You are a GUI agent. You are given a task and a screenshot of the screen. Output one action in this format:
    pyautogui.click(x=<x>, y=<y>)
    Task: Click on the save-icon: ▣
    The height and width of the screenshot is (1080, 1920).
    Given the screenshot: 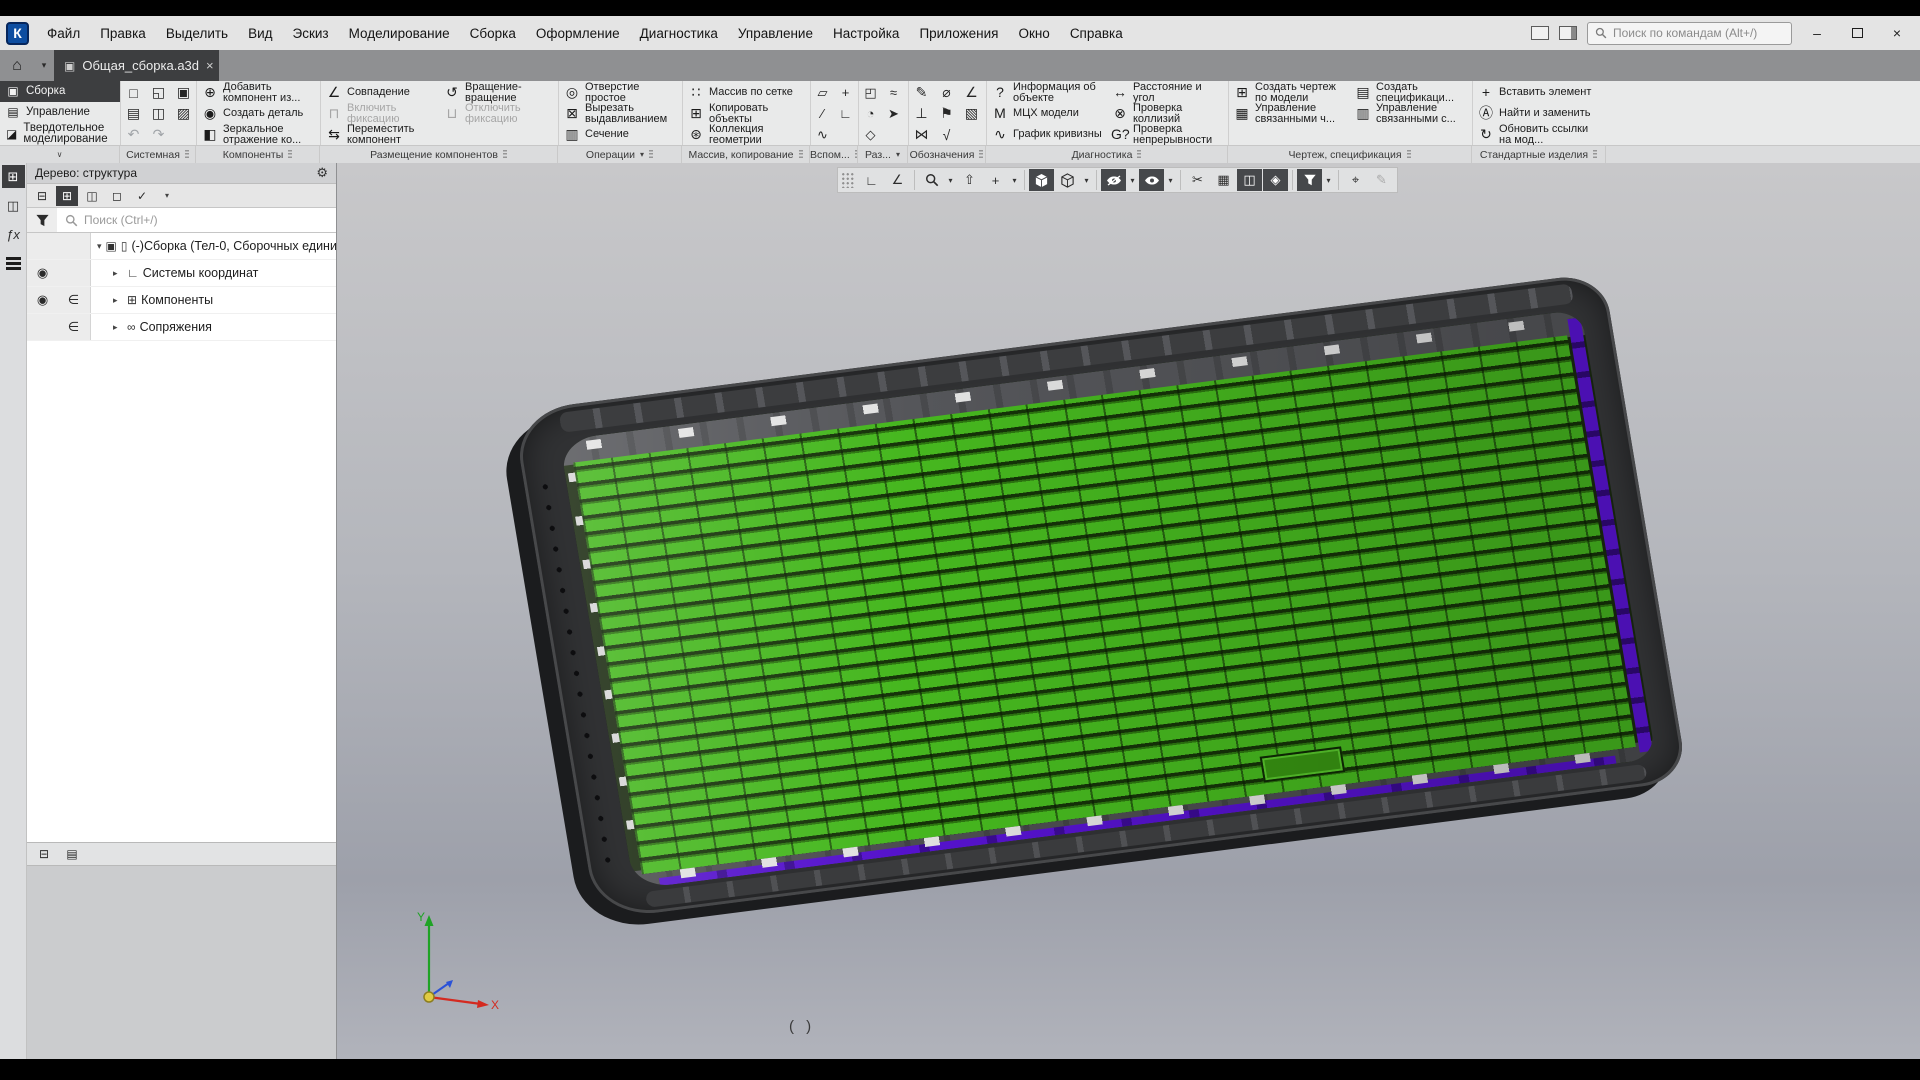 What is the action you would take?
    pyautogui.click(x=183, y=92)
    